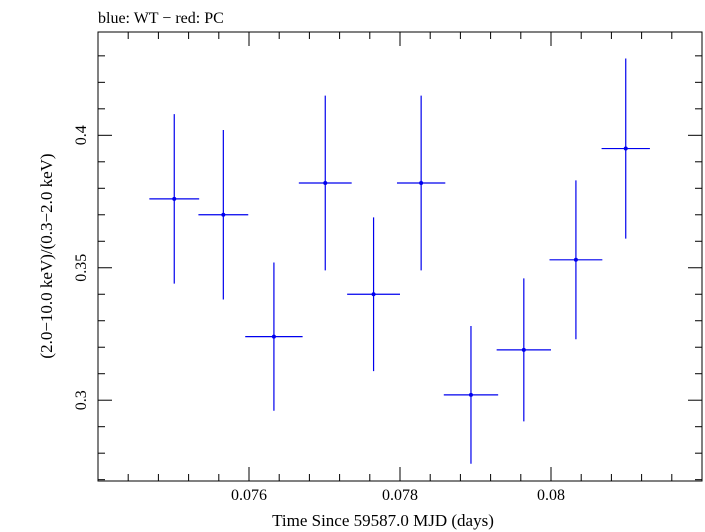 This screenshot has height=532, width=705. Describe the element at coordinates (400, 495) in the screenshot. I see `x-tick-label: 0.078` at that location.